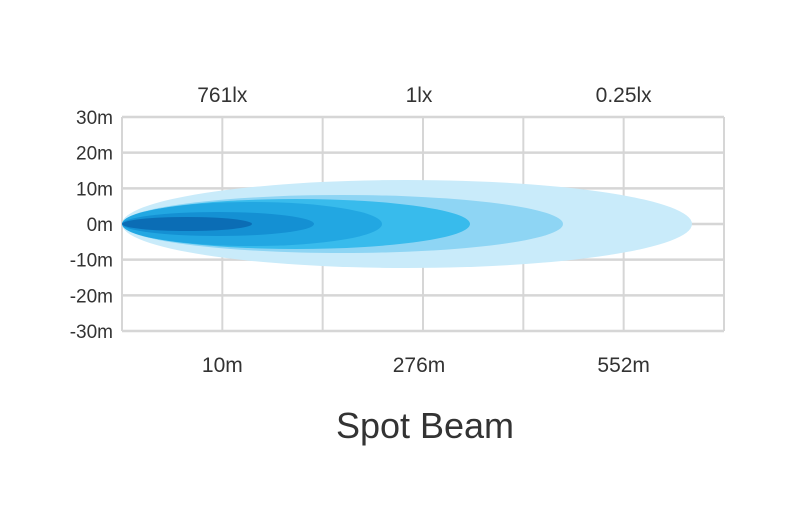 This screenshot has width=800, height=507. What do you see at coordinates (100, 225) in the screenshot?
I see `y-tick-label: 0m` at bounding box center [100, 225].